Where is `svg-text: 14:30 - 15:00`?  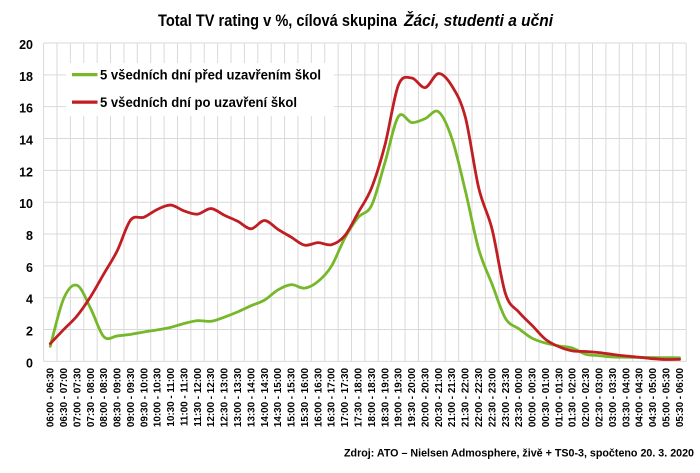
svg-text: 14:30 - 15:00 is located at coordinates (278, 397).